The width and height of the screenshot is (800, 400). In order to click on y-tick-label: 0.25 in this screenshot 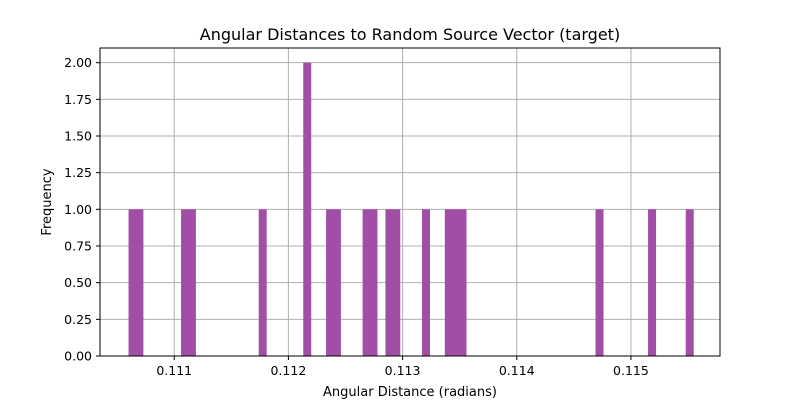, I will do `click(78, 319)`.